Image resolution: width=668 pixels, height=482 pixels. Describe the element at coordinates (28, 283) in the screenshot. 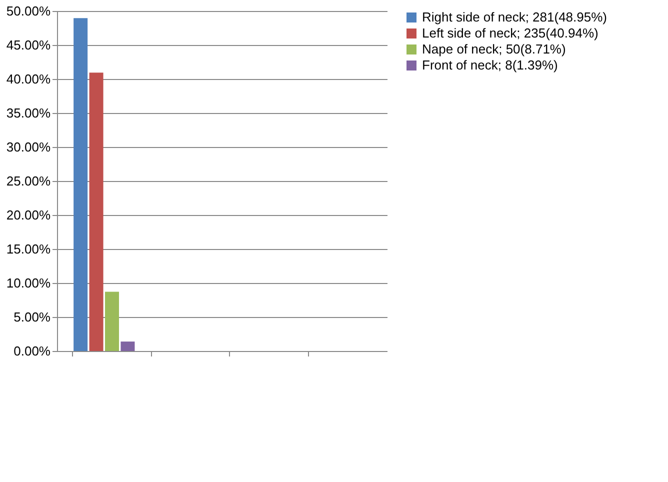

I see `y-tick-label: 10.00%` at that location.